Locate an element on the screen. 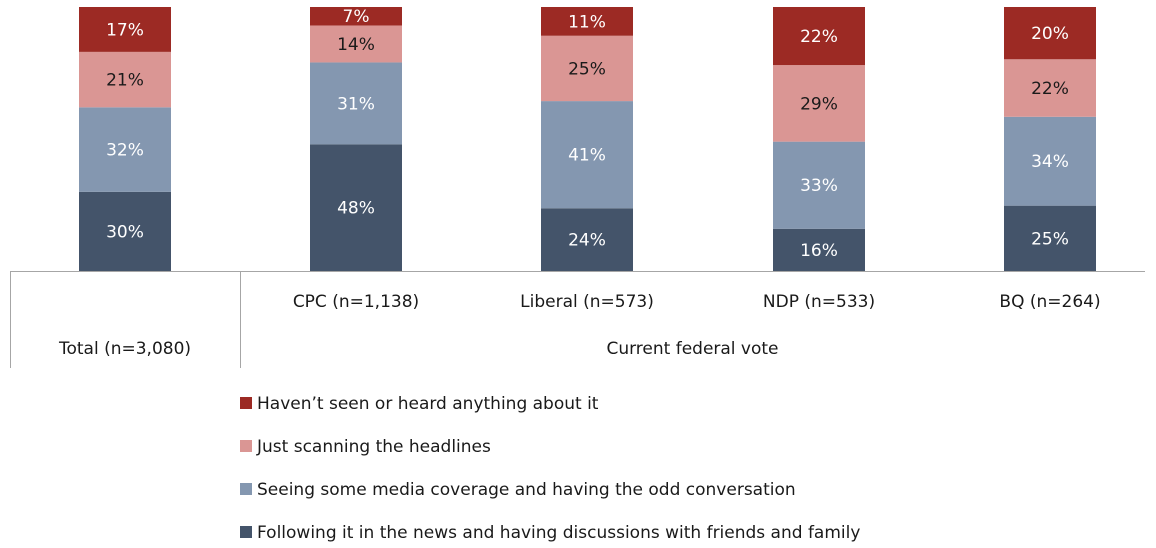  legend-label: Just scanning the headlines is located at coordinates (373, 447).